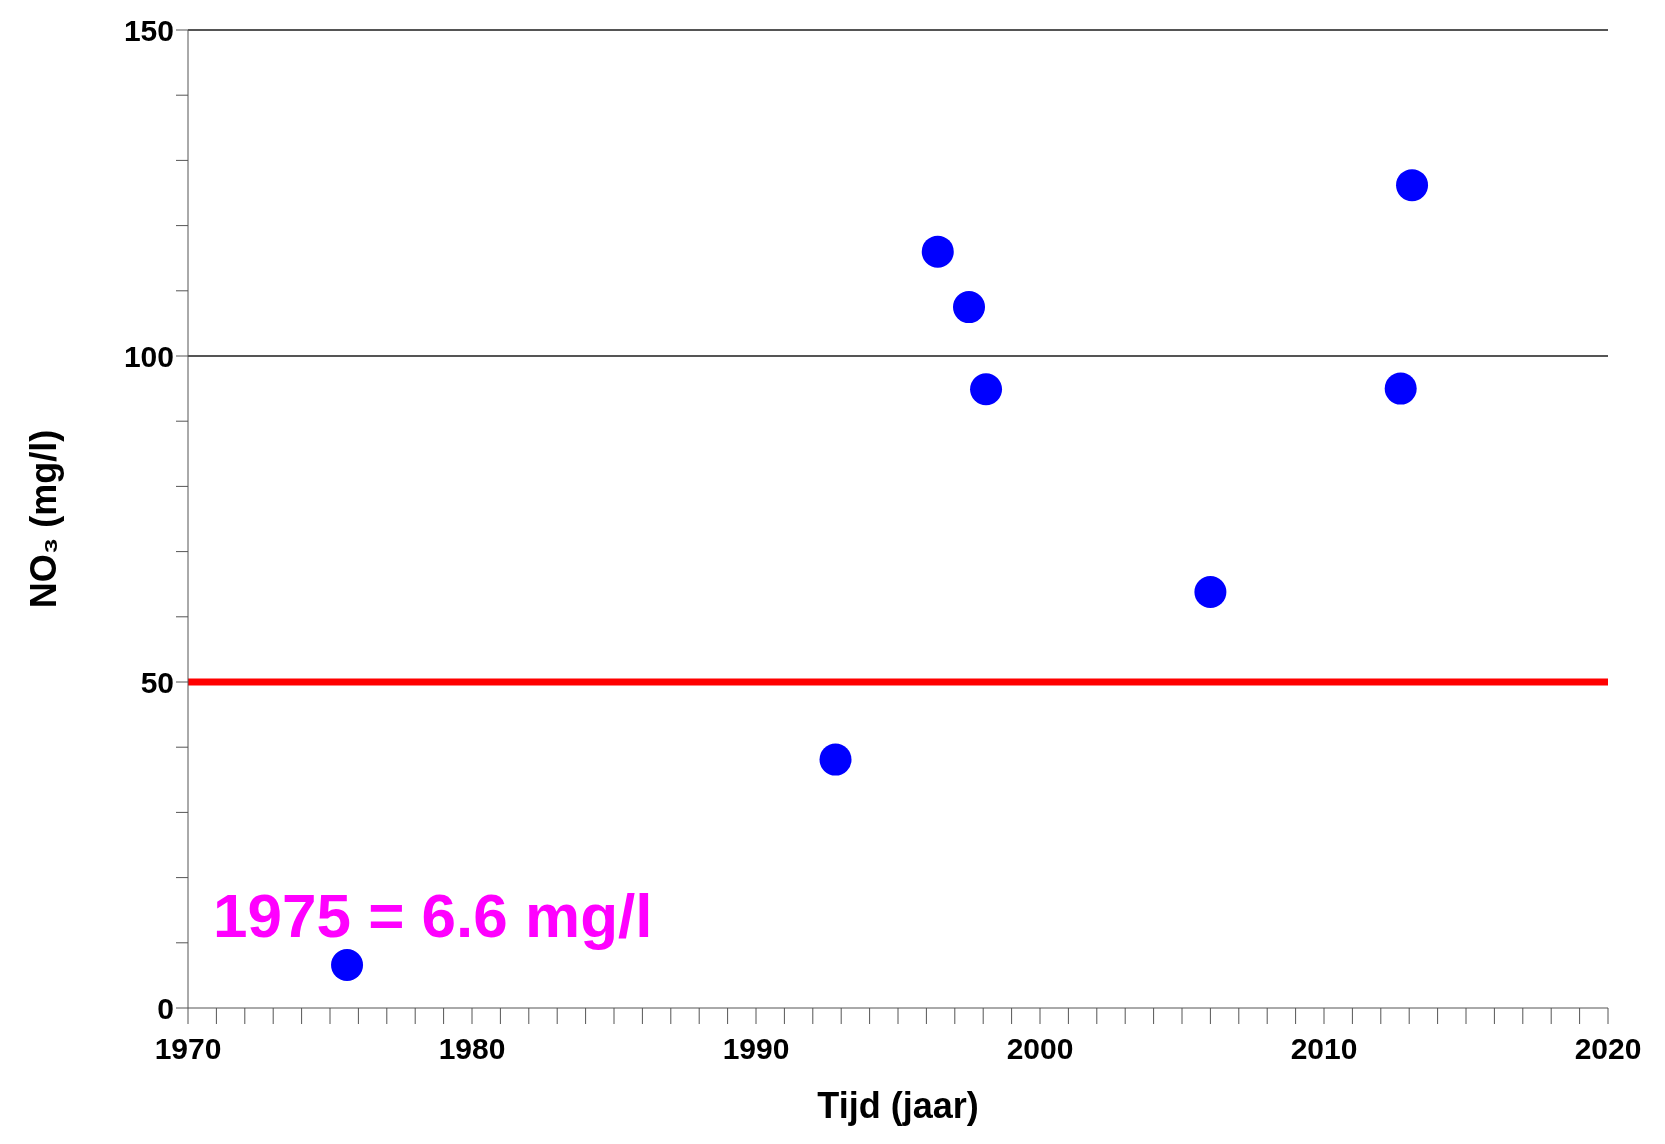 The image size is (1665, 1144). Describe the element at coordinates (433, 915) in the screenshot. I see `annotation: 1975 = 6.6 mg/l` at that location.